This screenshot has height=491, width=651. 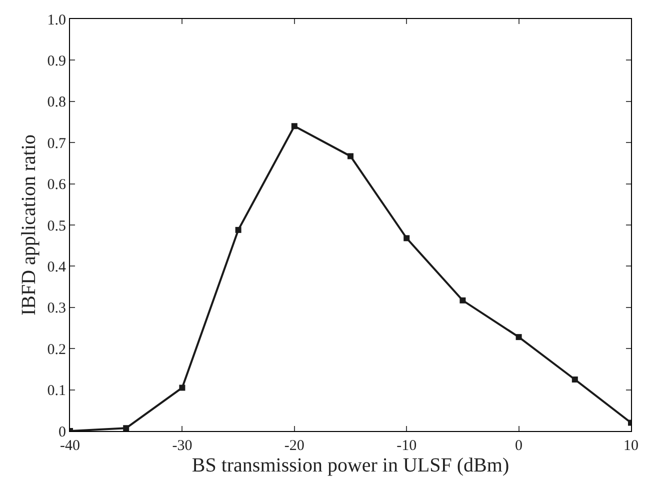 I want to click on y-tick-label: 0.5, so click(x=56, y=226).